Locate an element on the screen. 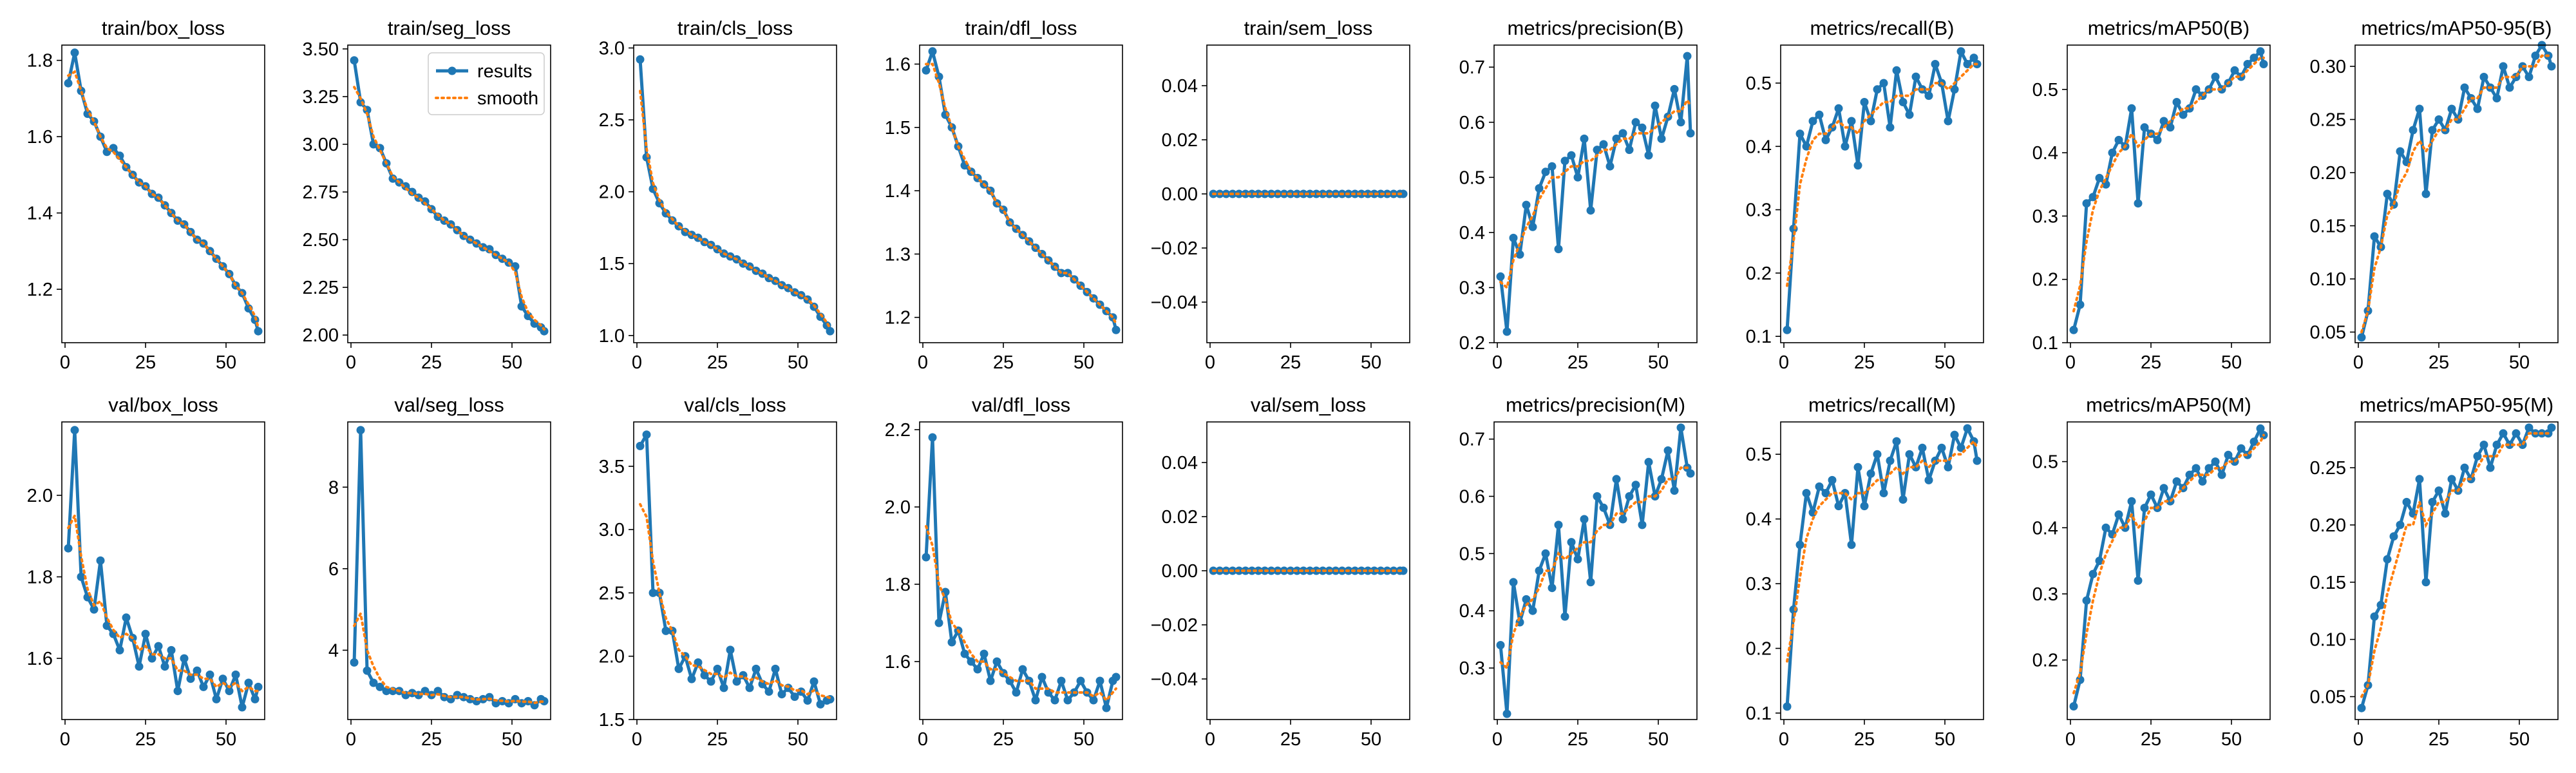 The width and height of the screenshot is (2576, 773). y-tick-label: 2.50 is located at coordinates (321, 240).